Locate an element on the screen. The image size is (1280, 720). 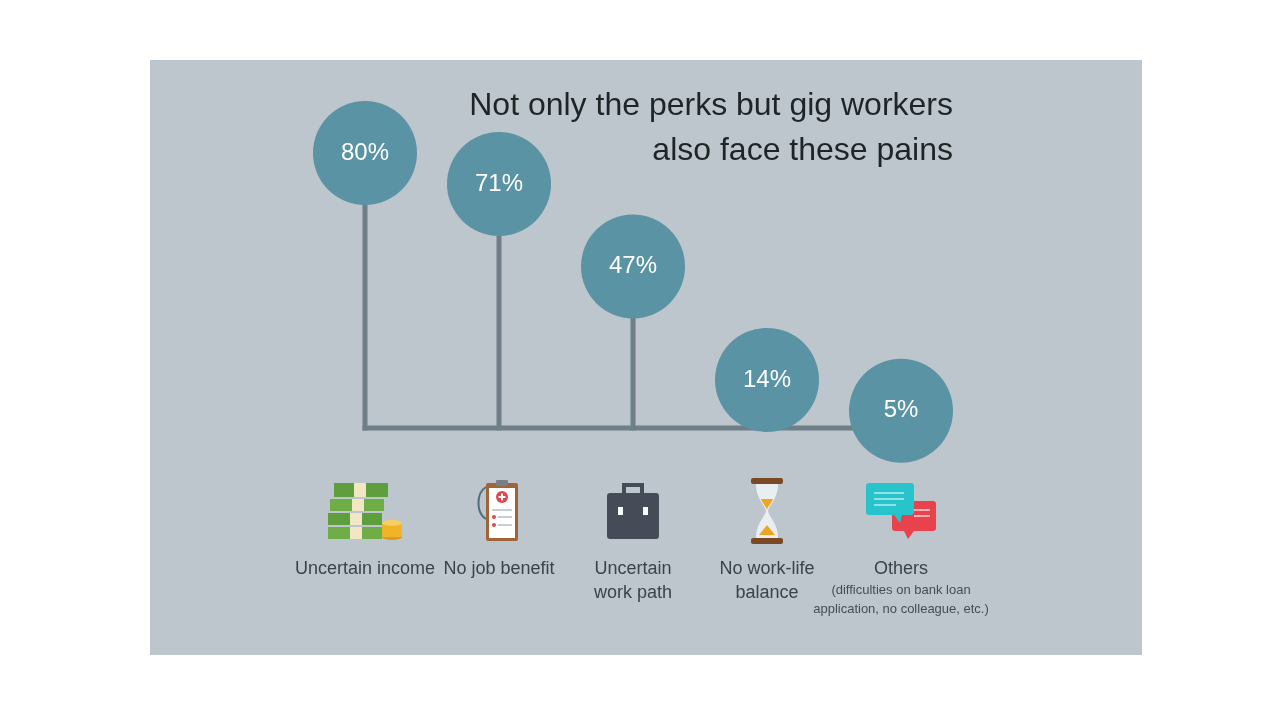
data-label: 5% is located at coordinates (901, 409).